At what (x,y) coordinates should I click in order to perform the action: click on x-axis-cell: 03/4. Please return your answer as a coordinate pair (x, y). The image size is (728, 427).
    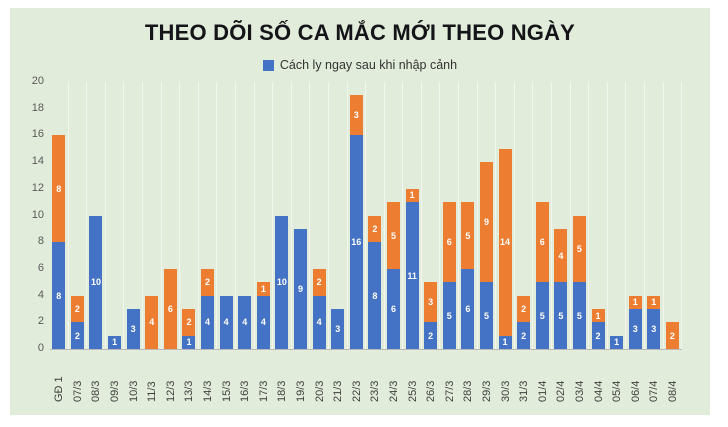
    Looking at the image, I should click on (580, 376).